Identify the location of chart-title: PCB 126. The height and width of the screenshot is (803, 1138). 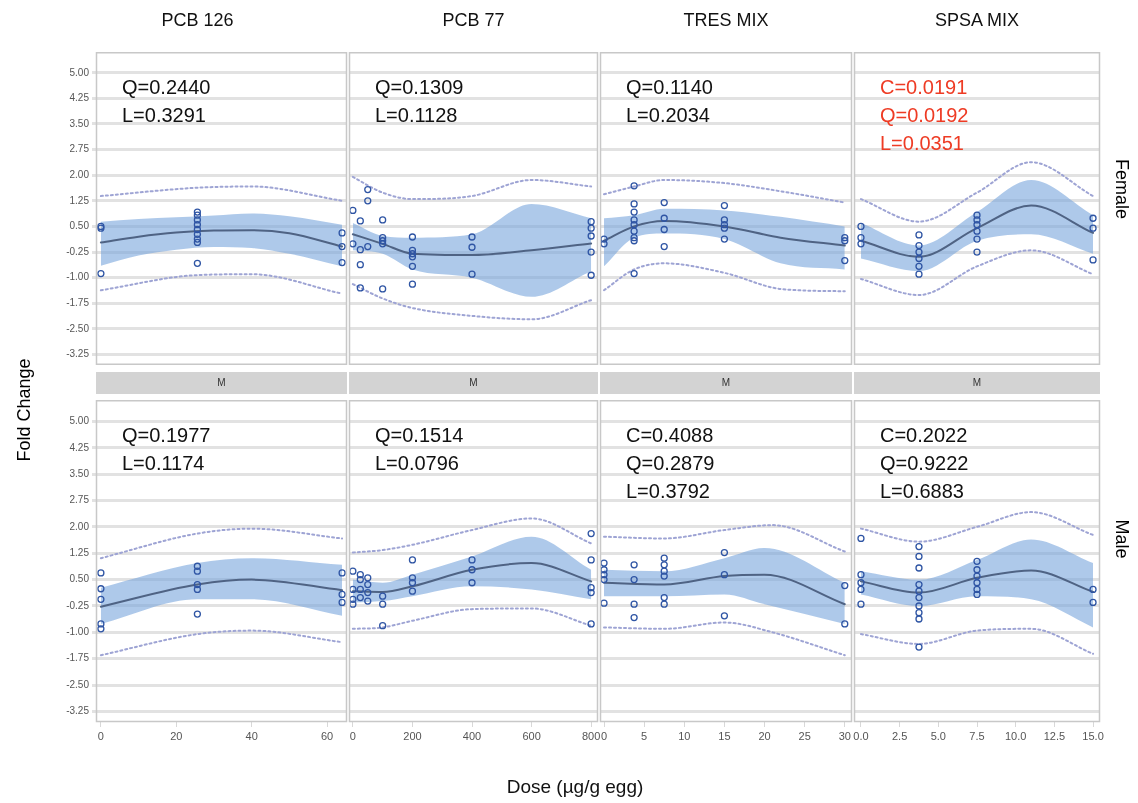
(197, 20).